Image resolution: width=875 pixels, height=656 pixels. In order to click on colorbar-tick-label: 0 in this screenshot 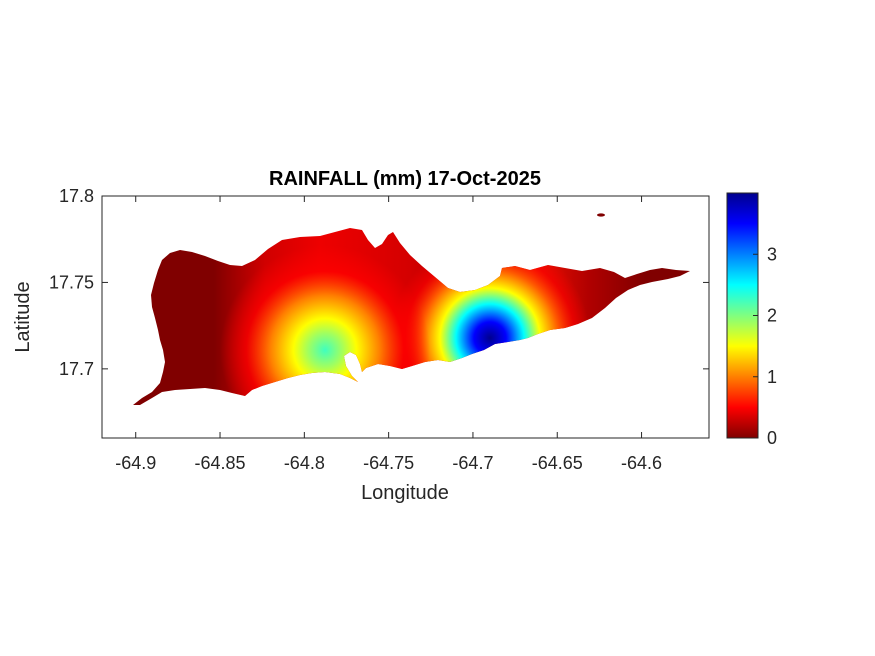, I will do `click(772, 438)`.